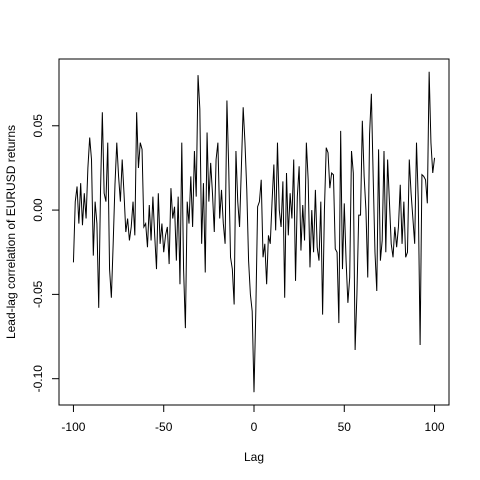 The image size is (480, 480). Describe the element at coordinates (38, 210) in the screenshot. I see `y-tick-label: 0.00` at that location.